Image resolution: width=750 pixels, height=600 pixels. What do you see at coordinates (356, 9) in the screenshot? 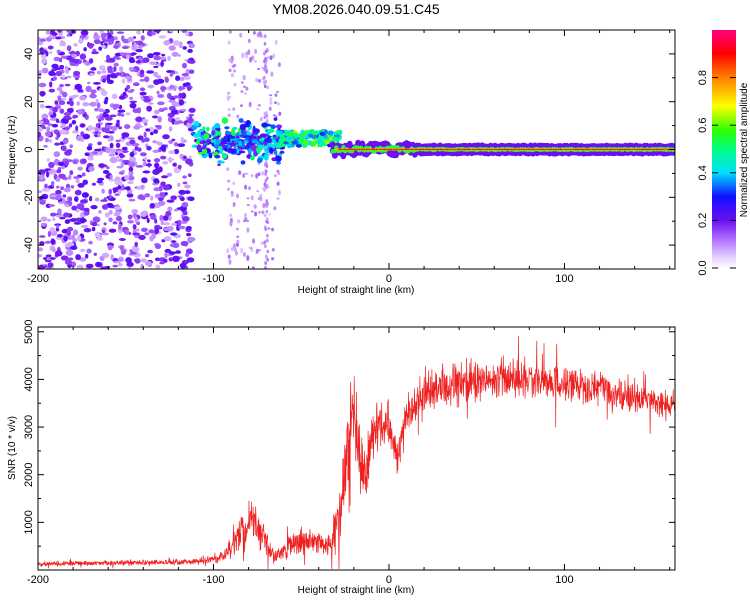
I see `figure-title: YM08.2026.040.09.51.C45` at bounding box center [356, 9].